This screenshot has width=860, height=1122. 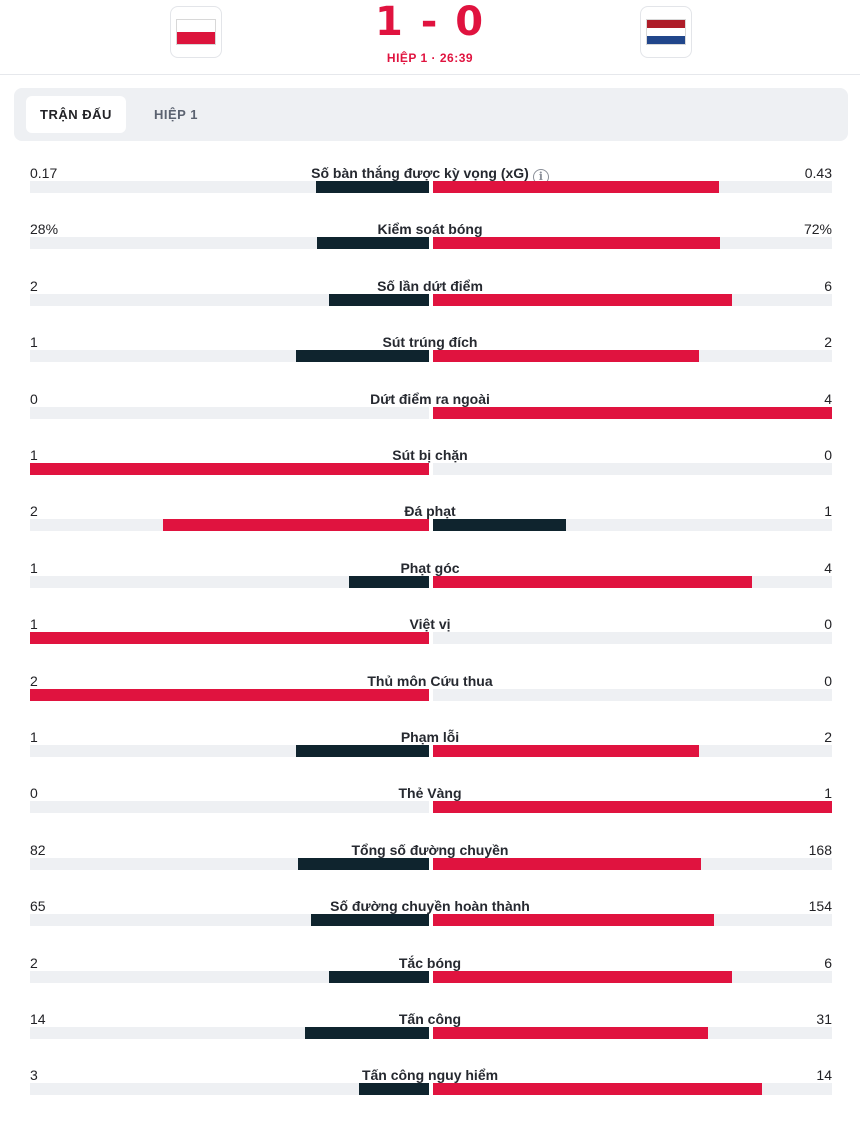 I want to click on away-stat-value: 0.43, so click(x=818, y=173).